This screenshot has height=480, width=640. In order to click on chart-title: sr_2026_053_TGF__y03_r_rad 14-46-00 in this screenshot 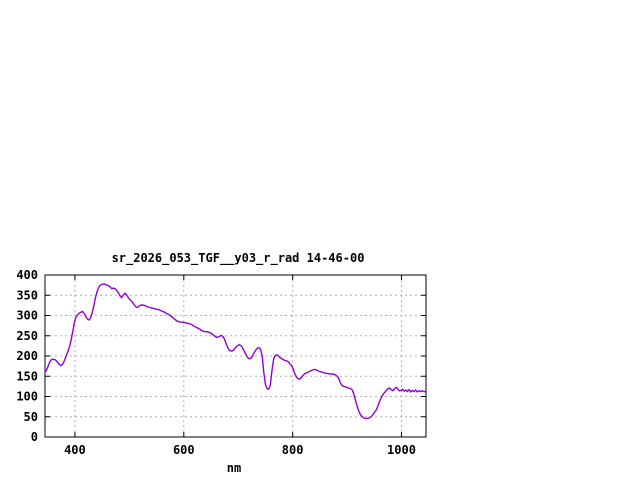, I will do `click(238, 258)`.